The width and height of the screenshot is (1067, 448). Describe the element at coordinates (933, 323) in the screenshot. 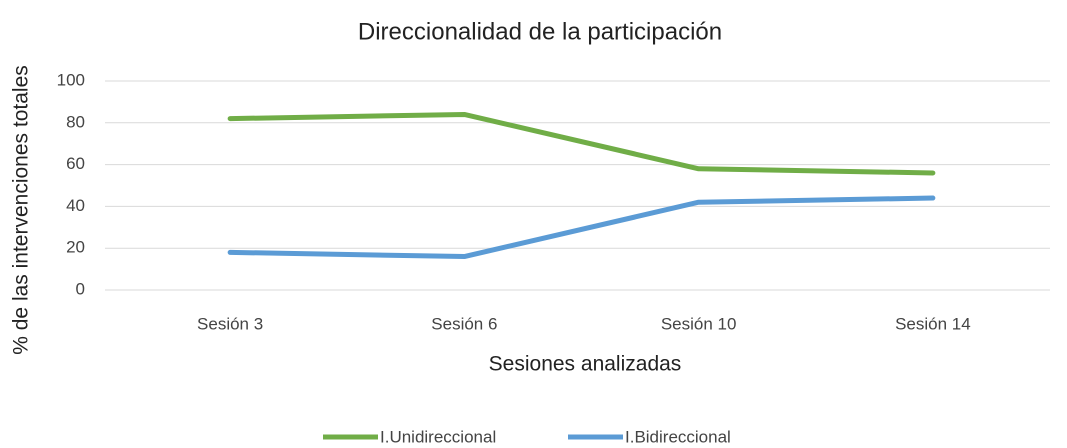

I see `x-tick-label: Sesión 14` at that location.